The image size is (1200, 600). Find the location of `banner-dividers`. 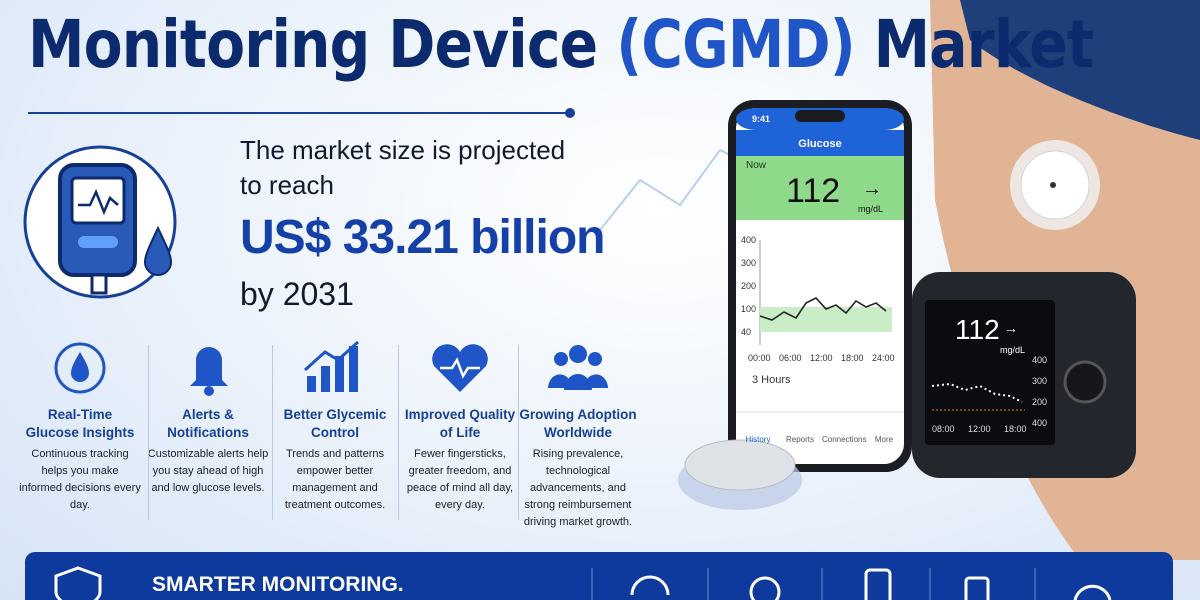

banner-dividers is located at coordinates (813, 584).